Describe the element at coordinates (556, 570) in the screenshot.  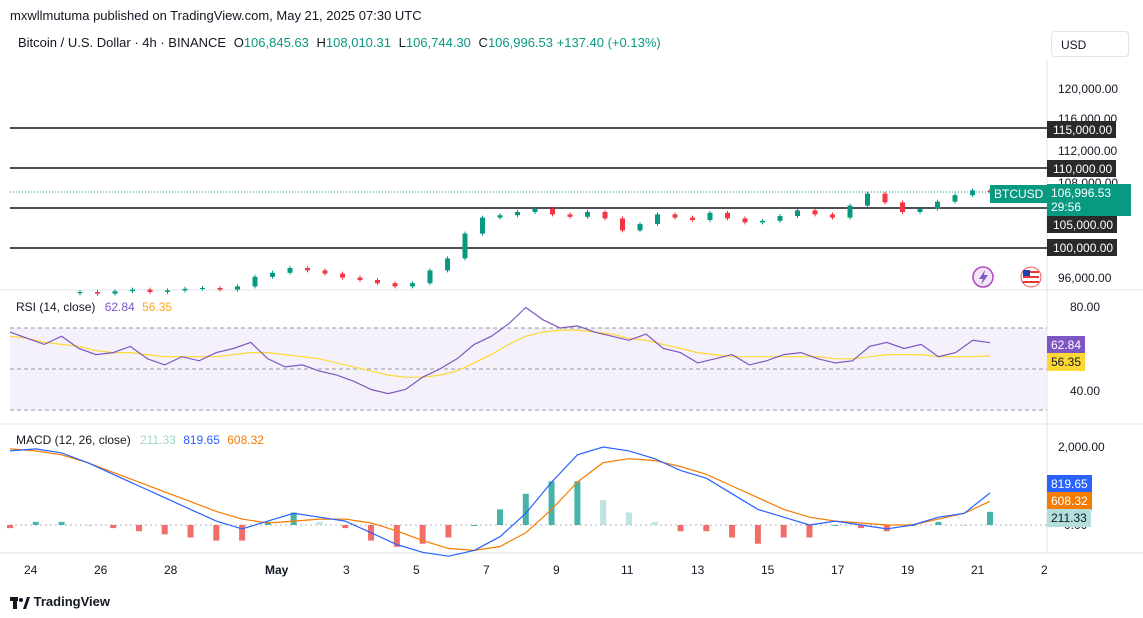
I see `time-tick: 9` at that location.